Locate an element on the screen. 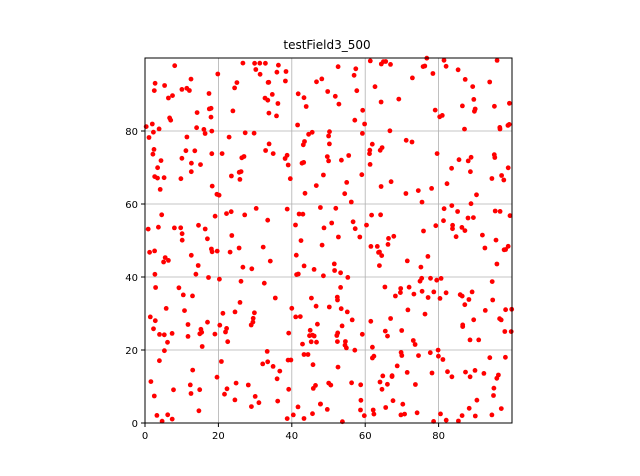 Image resolution: width=640 pixels, height=476 pixels. x-tick-label: 60 is located at coordinates (365, 436).